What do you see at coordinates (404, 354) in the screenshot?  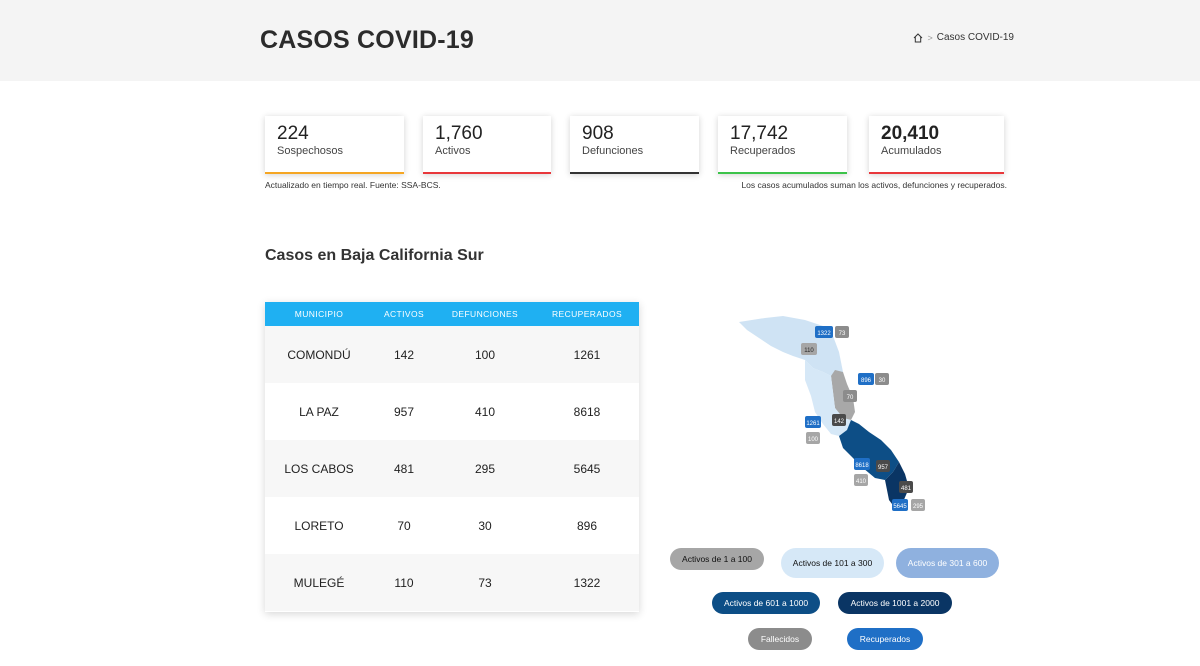 I see `cell-activos: 142` at bounding box center [404, 354].